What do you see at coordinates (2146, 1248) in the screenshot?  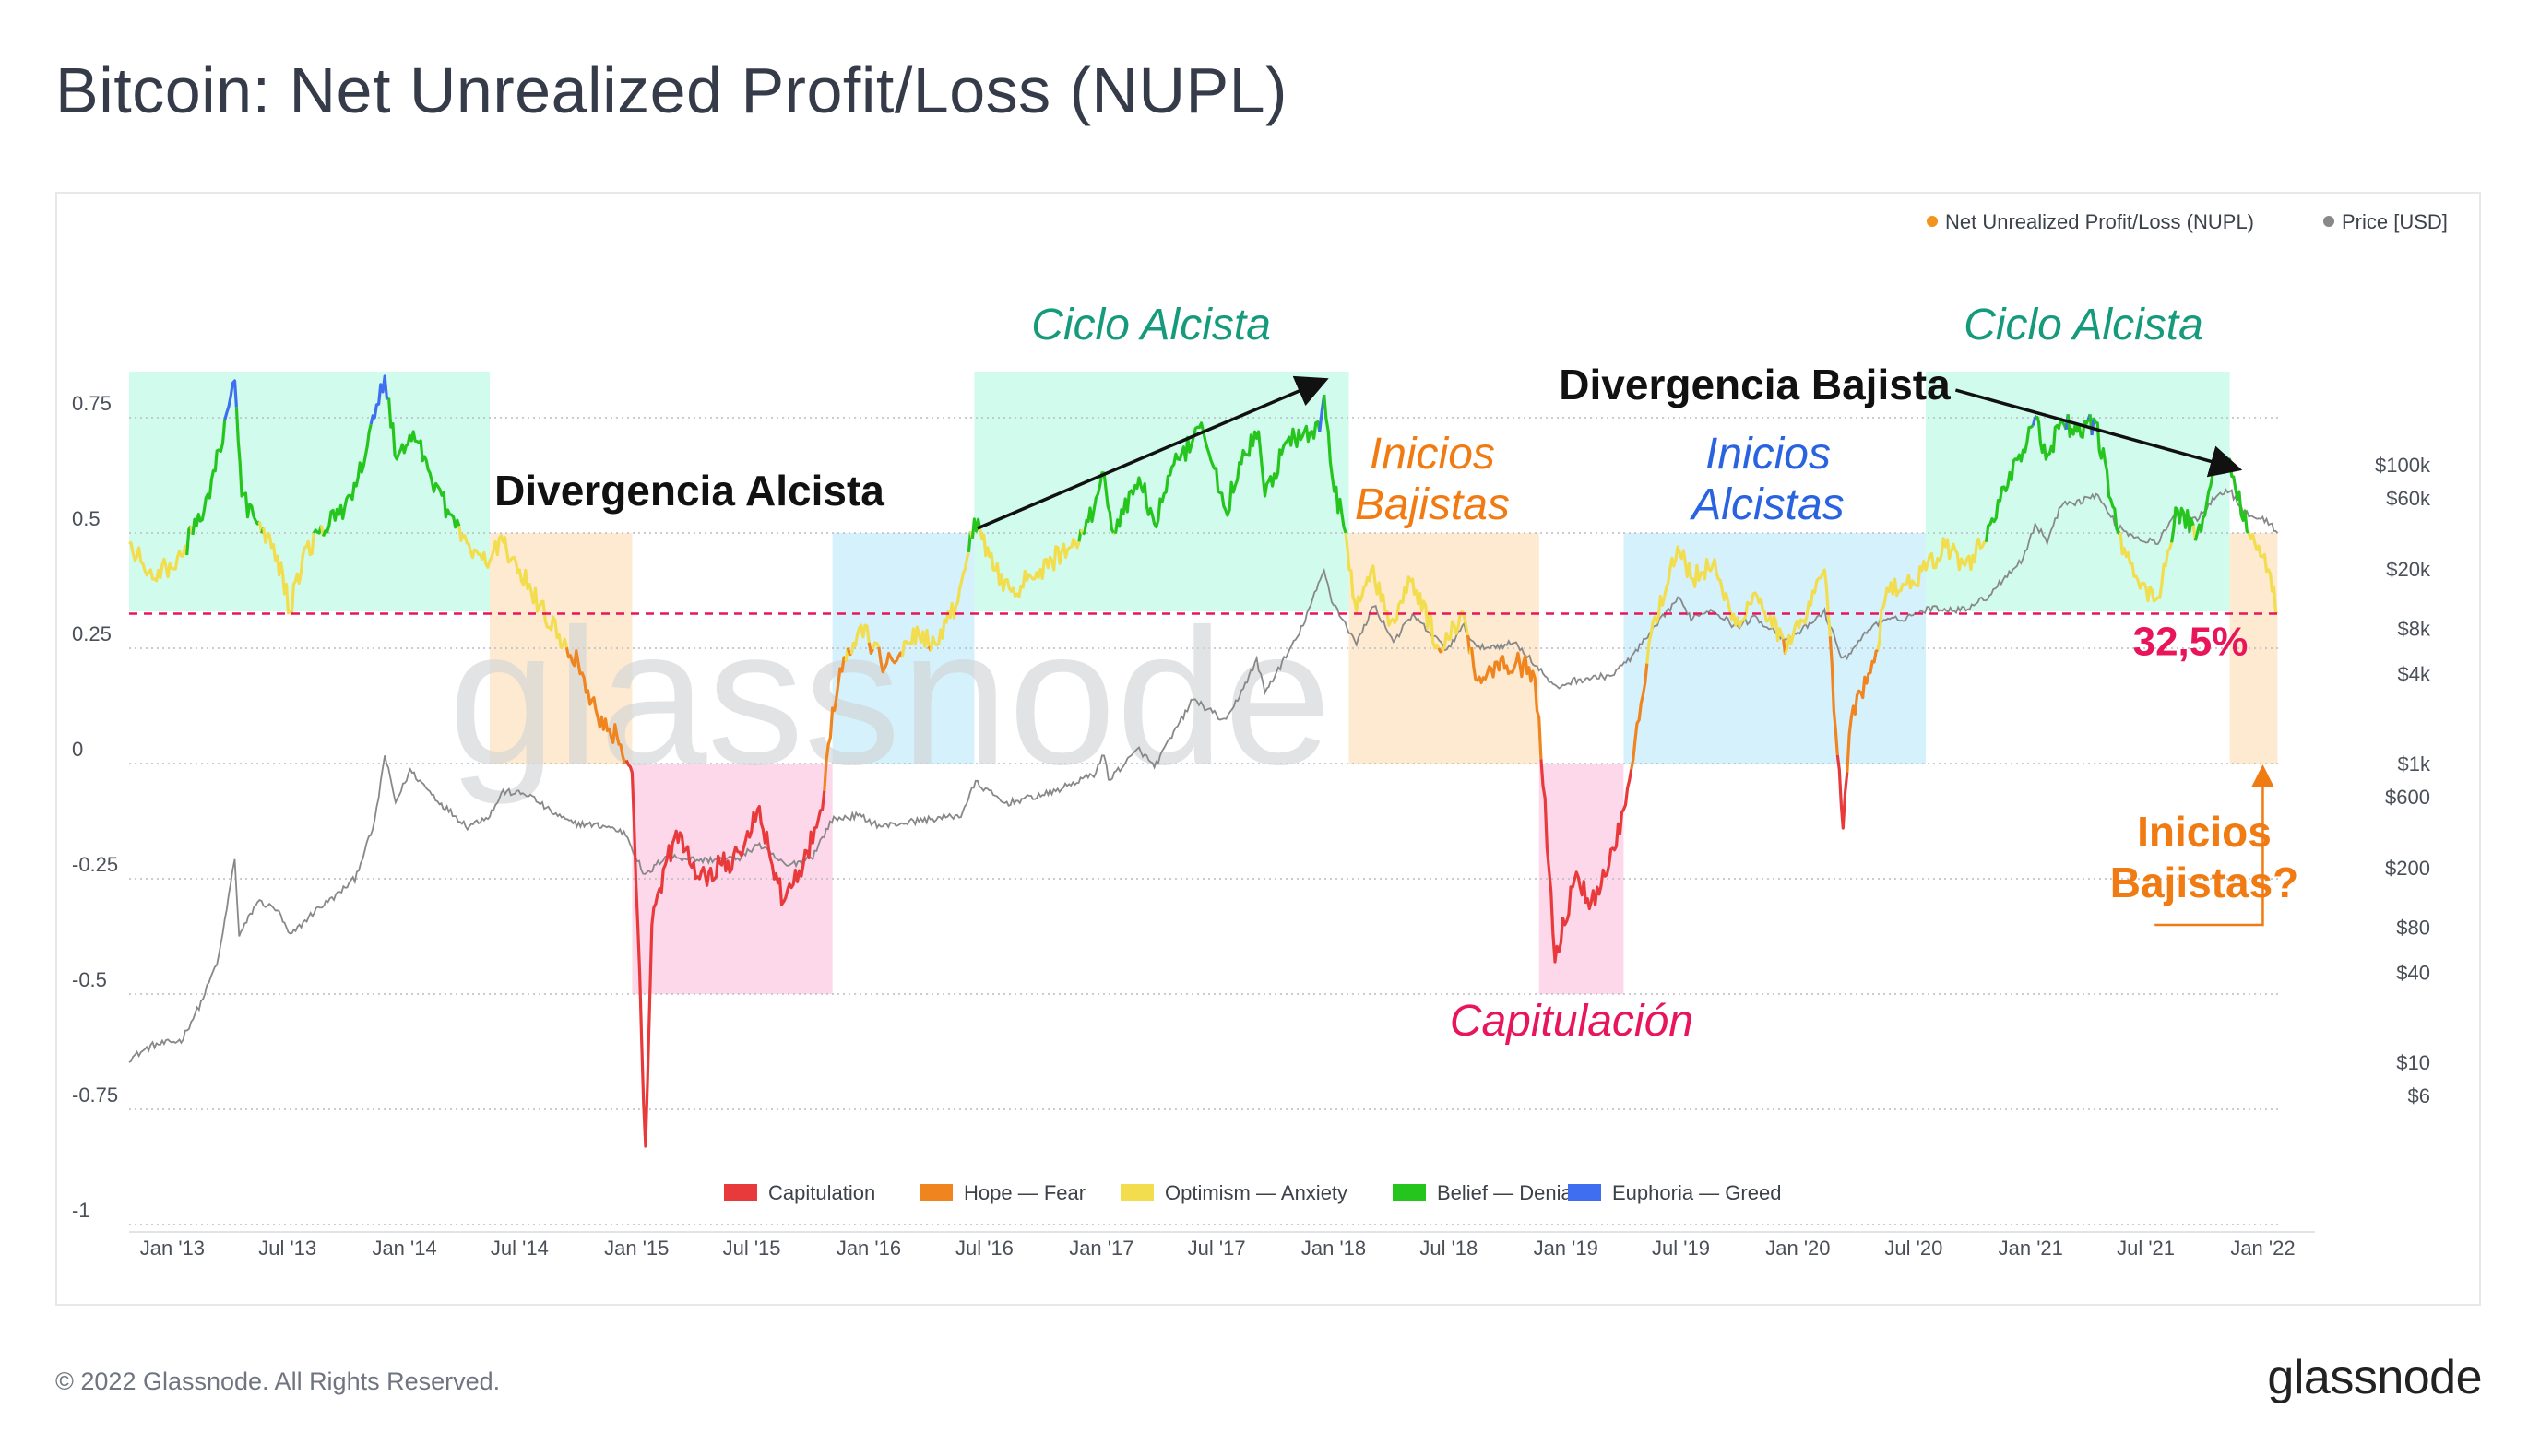 I see `x-tick-label: Jul '21` at bounding box center [2146, 1248].